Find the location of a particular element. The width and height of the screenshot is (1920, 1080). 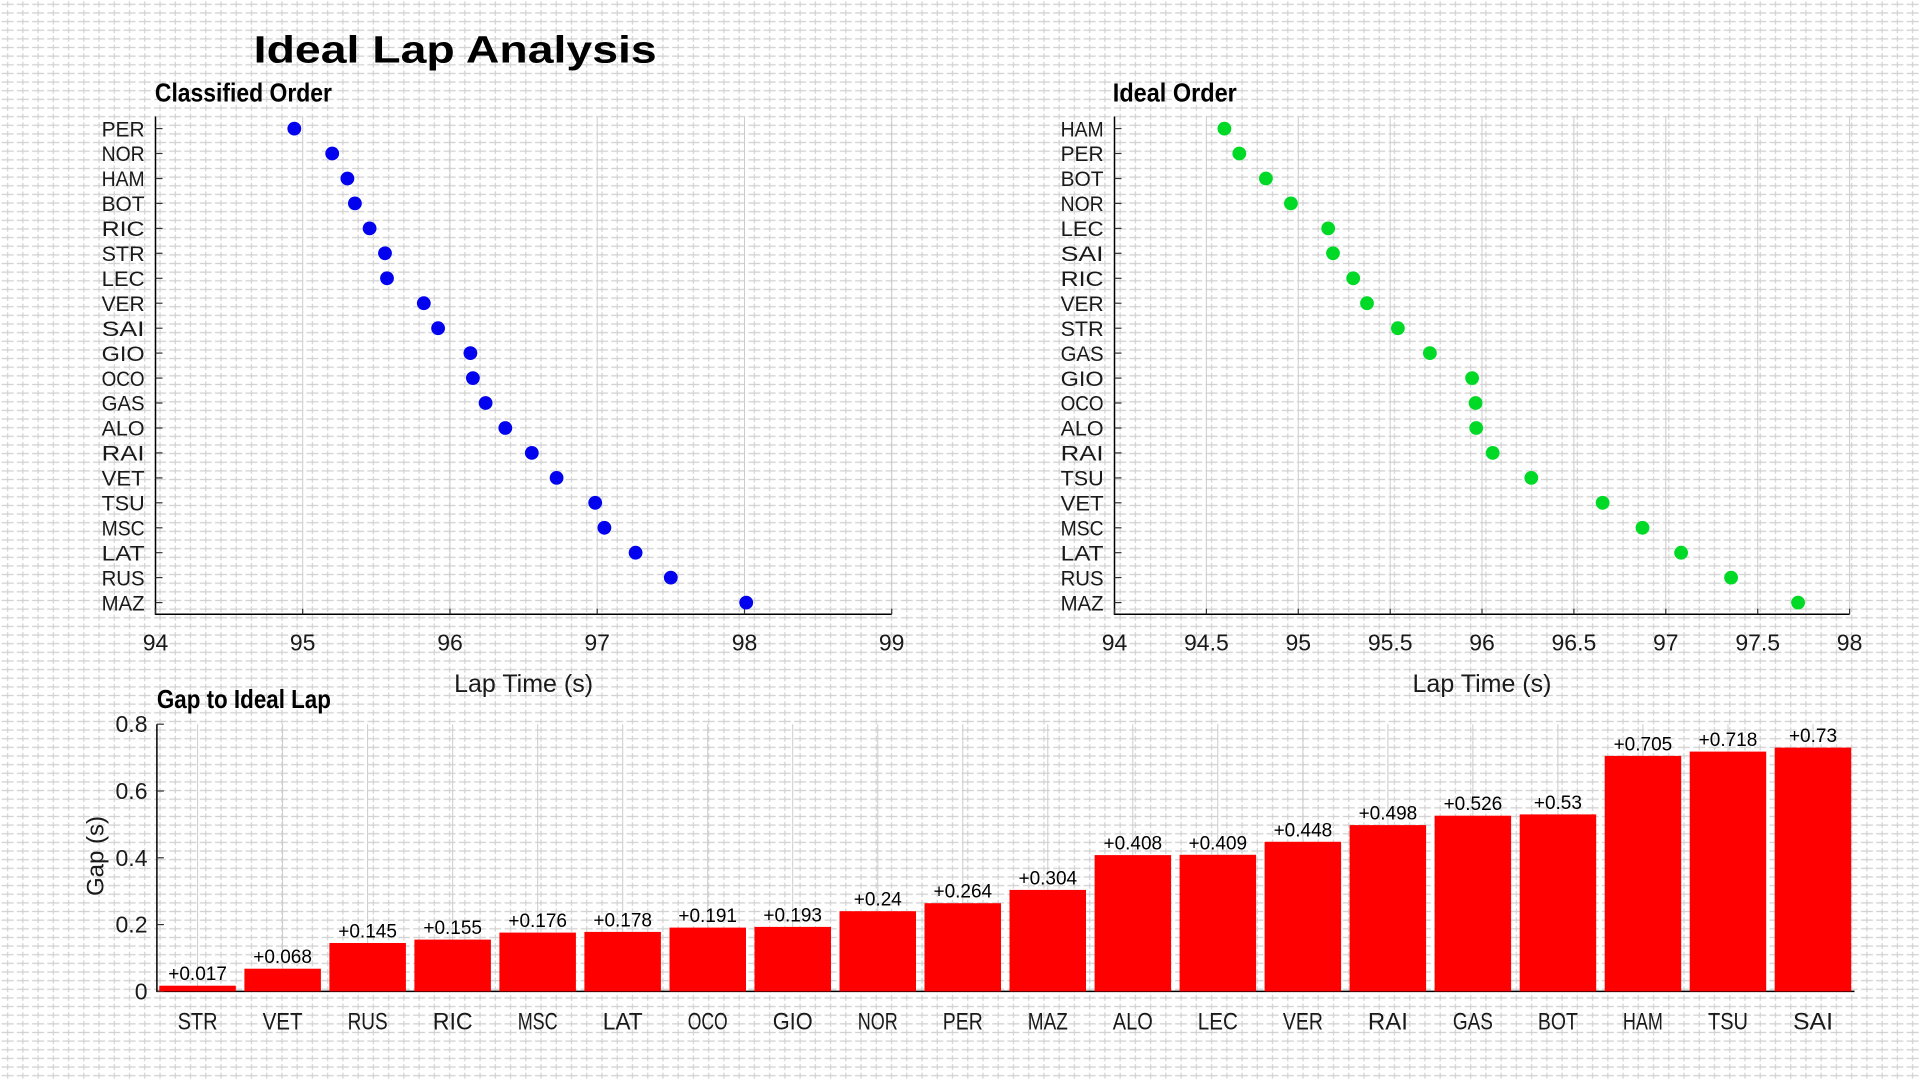

svg-text: 96.5 is located at coordinates (1574, 643).